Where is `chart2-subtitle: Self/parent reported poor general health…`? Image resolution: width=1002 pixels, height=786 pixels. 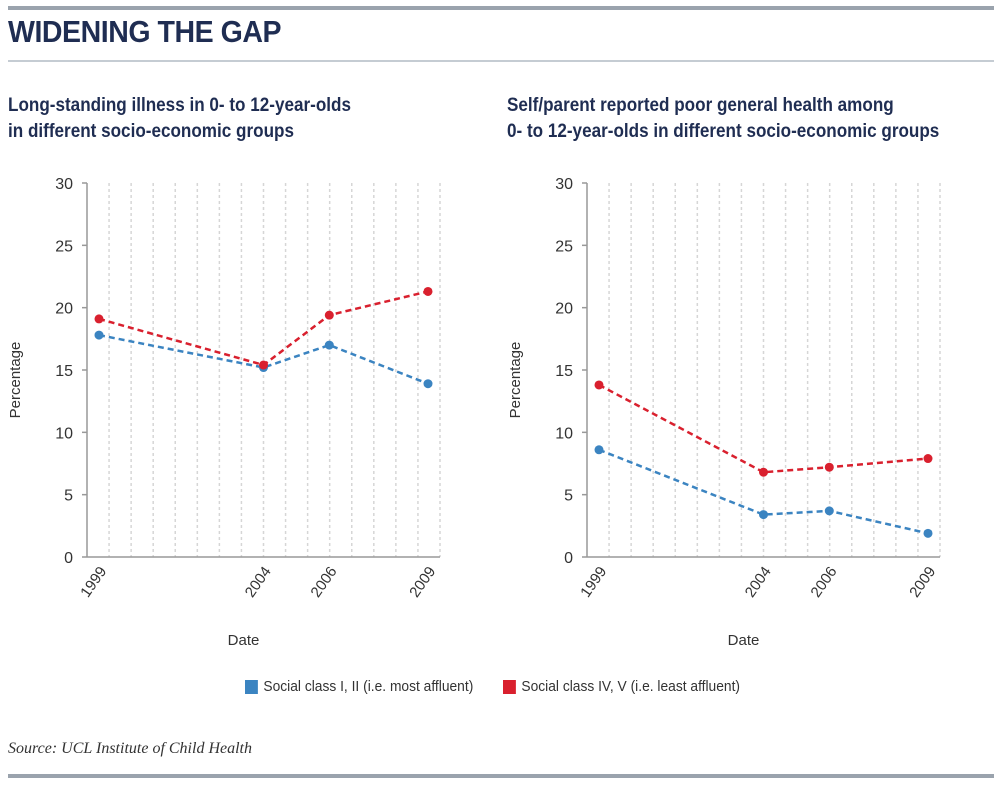
chart2-subtitle: Self/parent reported poor general health… is located at coordinates (723, 119).